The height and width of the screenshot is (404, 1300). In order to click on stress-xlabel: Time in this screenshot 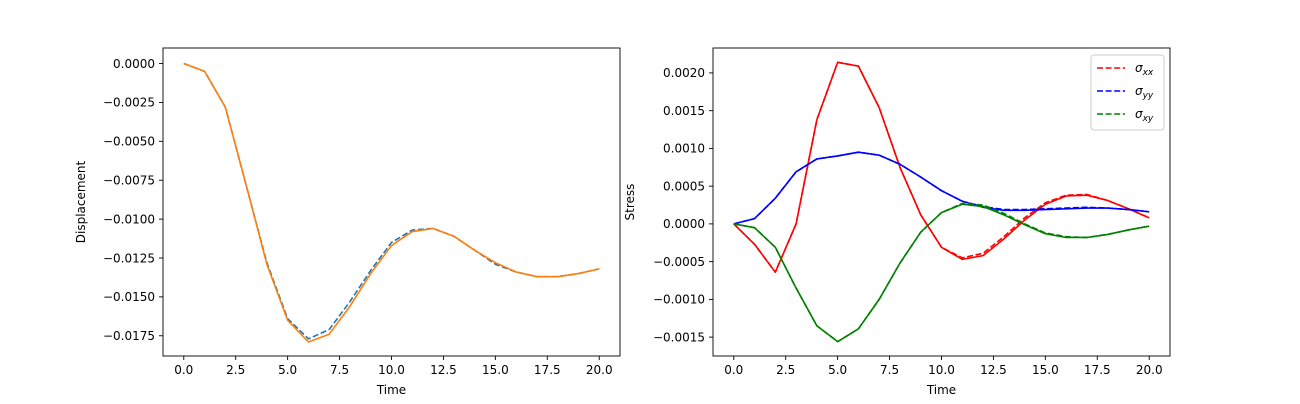, I will do `click(941, 390)`.